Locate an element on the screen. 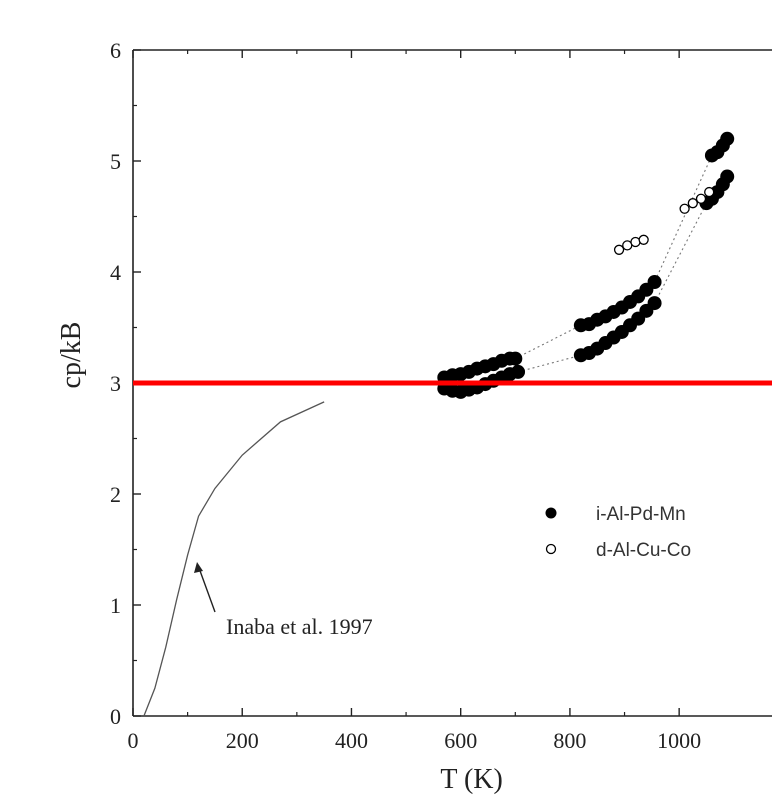 The image size is (772, 801). y-tick-label: 6 is located at coordinates (115, 50).